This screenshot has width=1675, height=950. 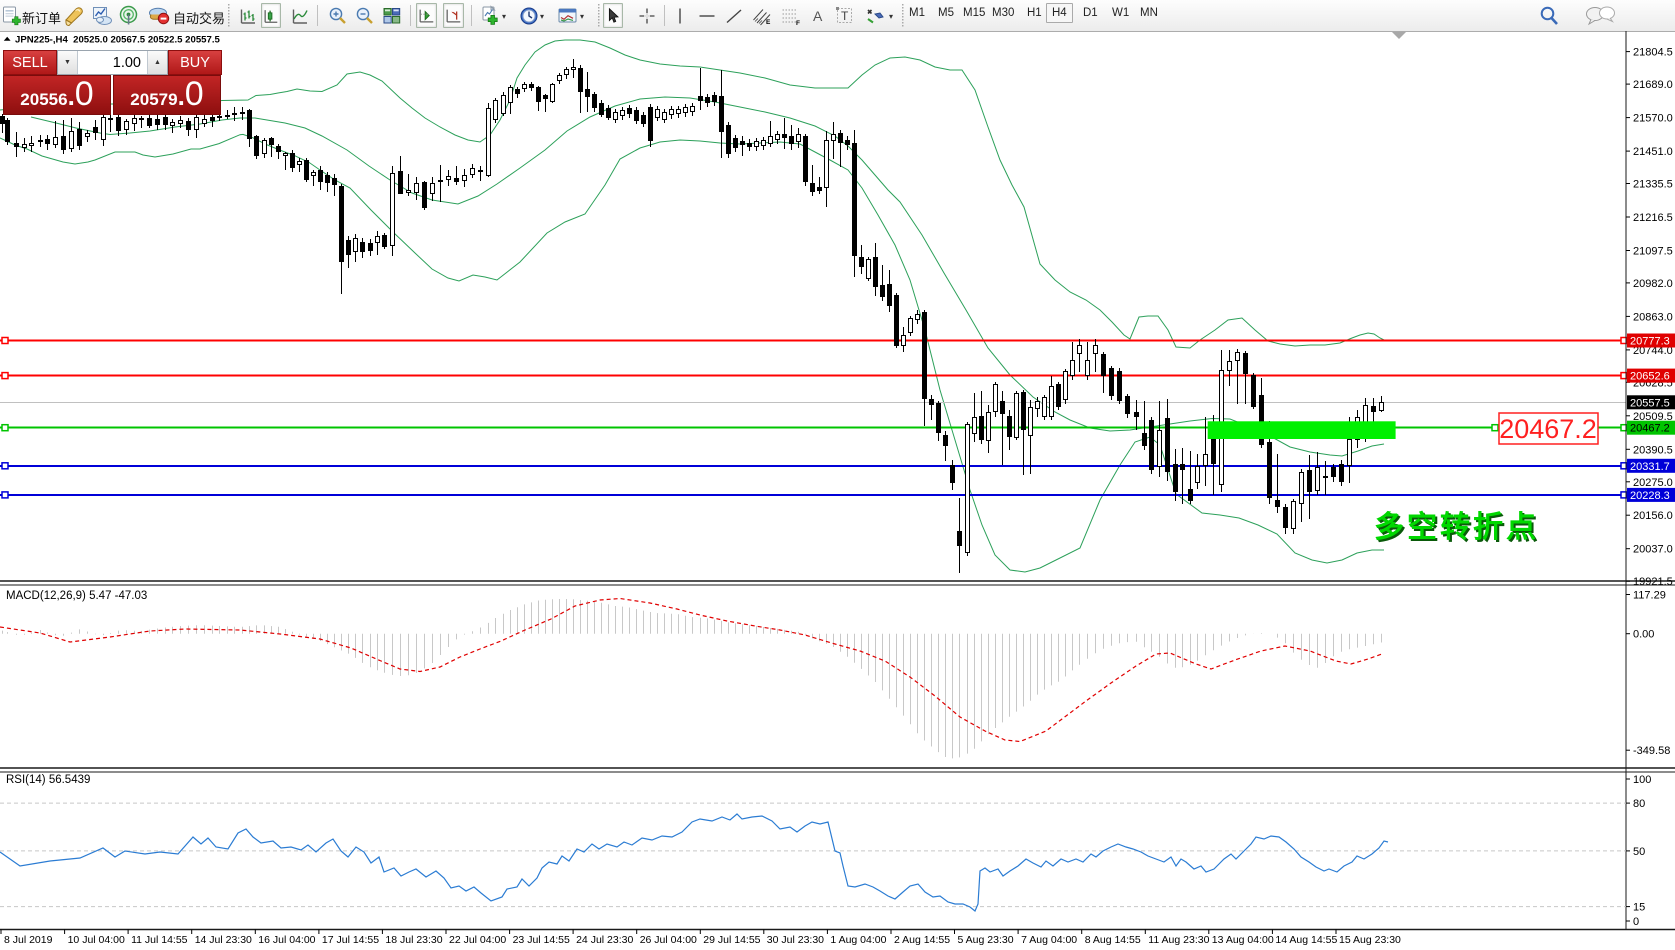 I want to click on svg-text: 20156.0, so click(x=1653, y=516).